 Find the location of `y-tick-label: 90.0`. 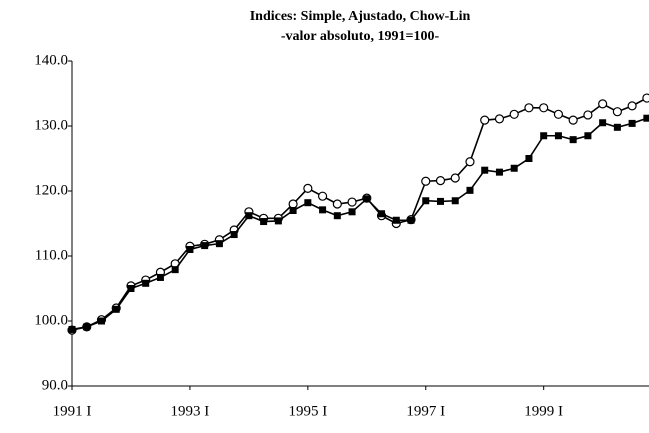

y-tick-label: 90.0 is located at coordinates (55, 385).